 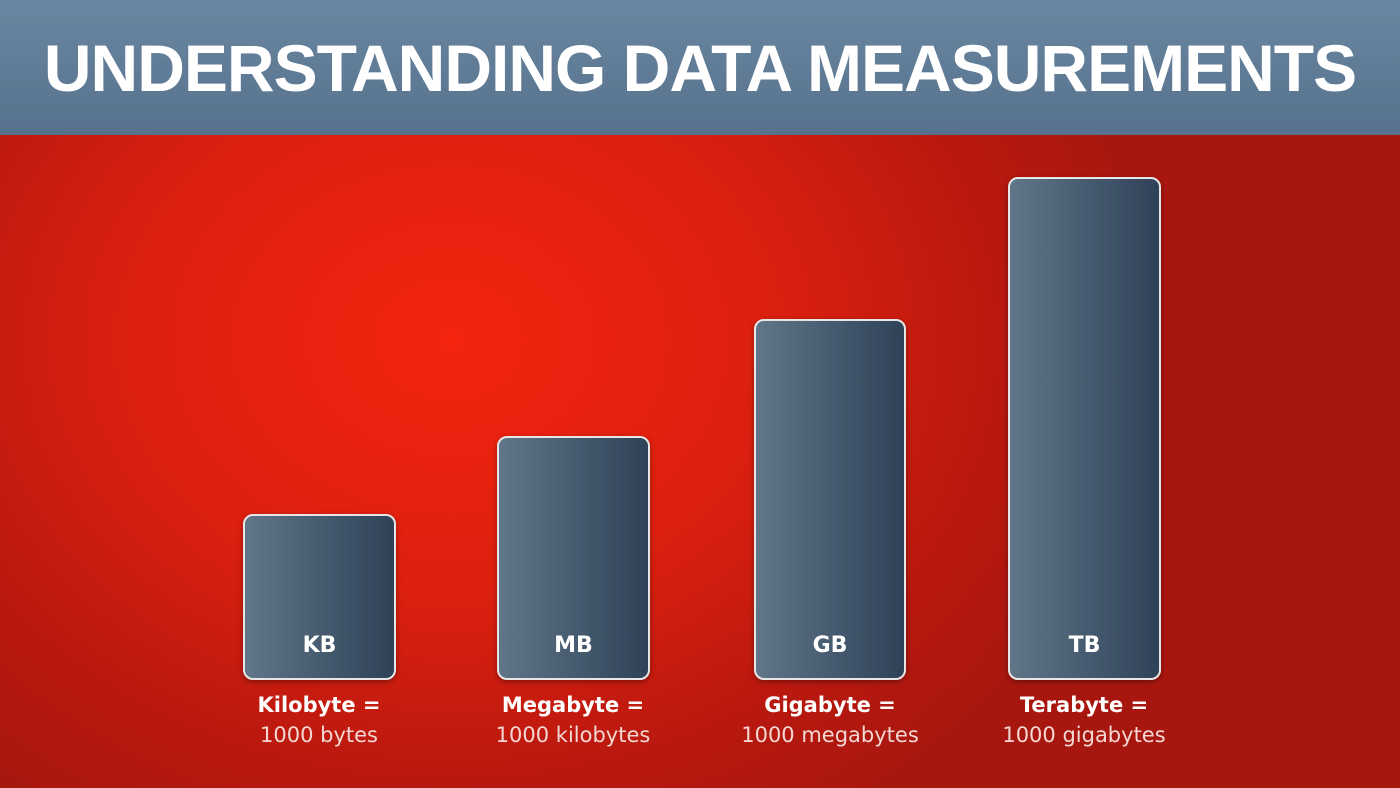 I want to click on unit-caption: Megabyte = 1000 kilobytes, so click(x=573, y=720).